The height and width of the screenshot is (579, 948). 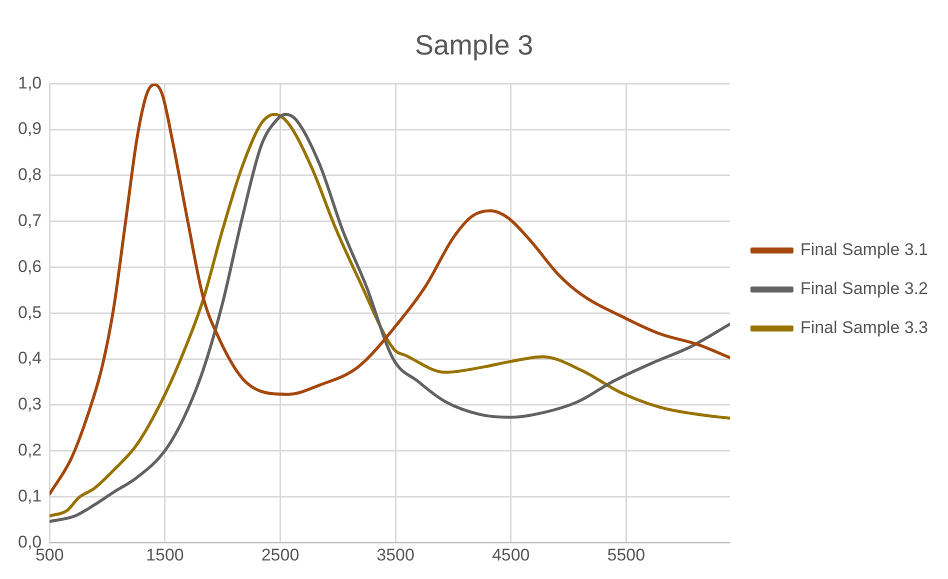 I want to click on legend-label: Final Sample 3.2, so click(x=864, y=288).